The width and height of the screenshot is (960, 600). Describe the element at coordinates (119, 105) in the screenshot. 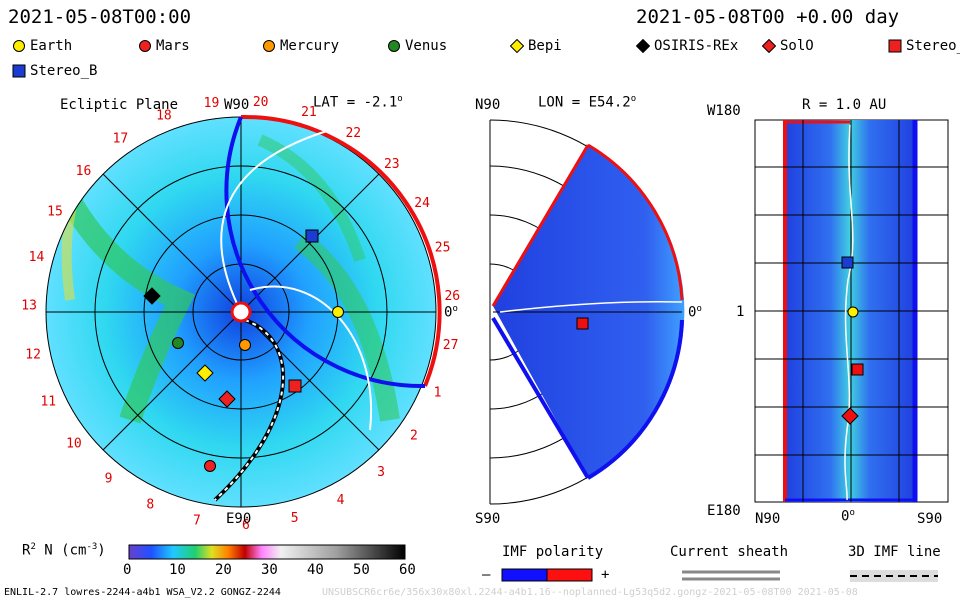

I see `ecliptic-title: Ecliptic Plane` at that location.